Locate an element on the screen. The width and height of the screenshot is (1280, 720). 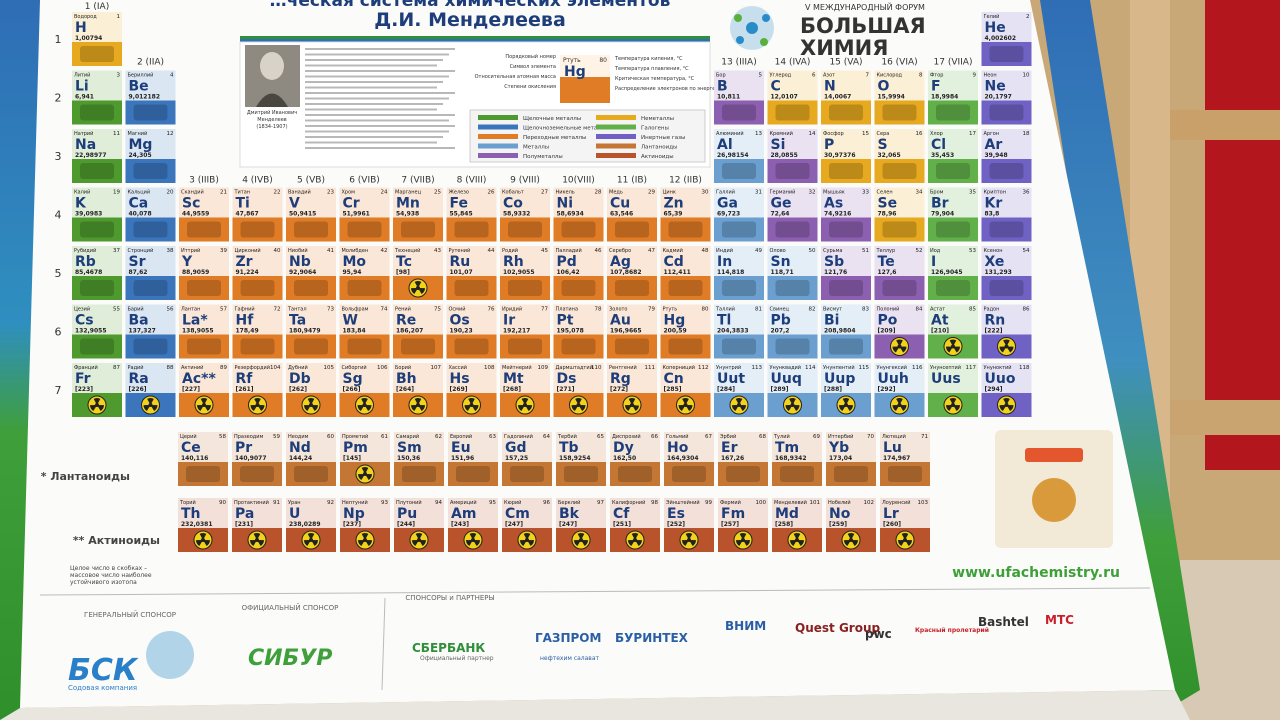
element-number: 58 is located at coordinates (222, 437).